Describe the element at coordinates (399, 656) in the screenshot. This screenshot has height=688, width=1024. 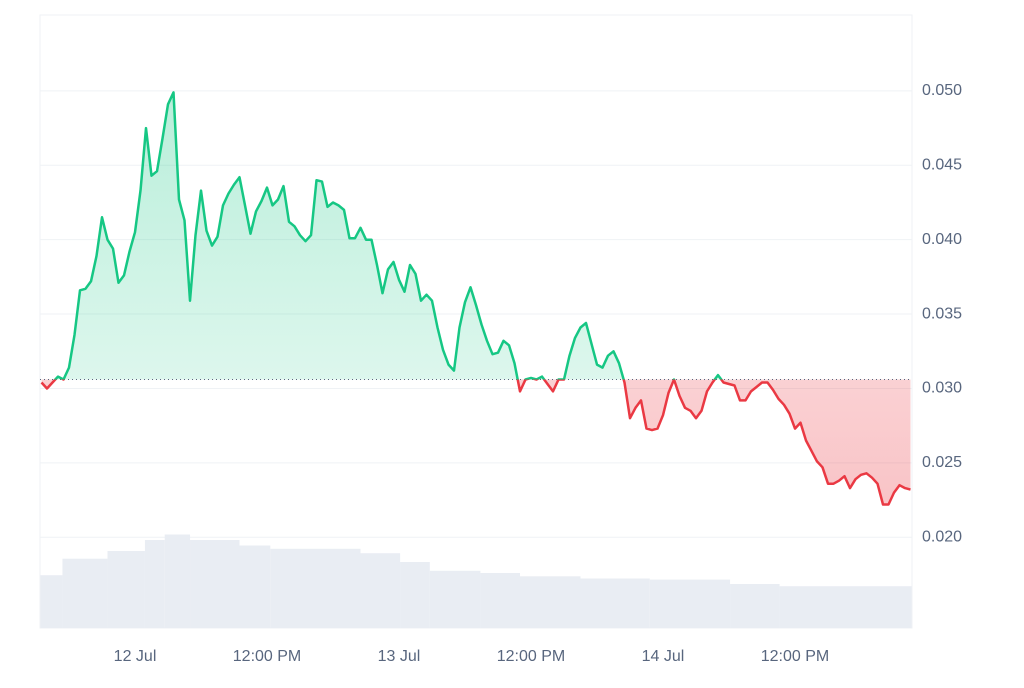
I see `x-tick-label: 13 Jul` at that location.